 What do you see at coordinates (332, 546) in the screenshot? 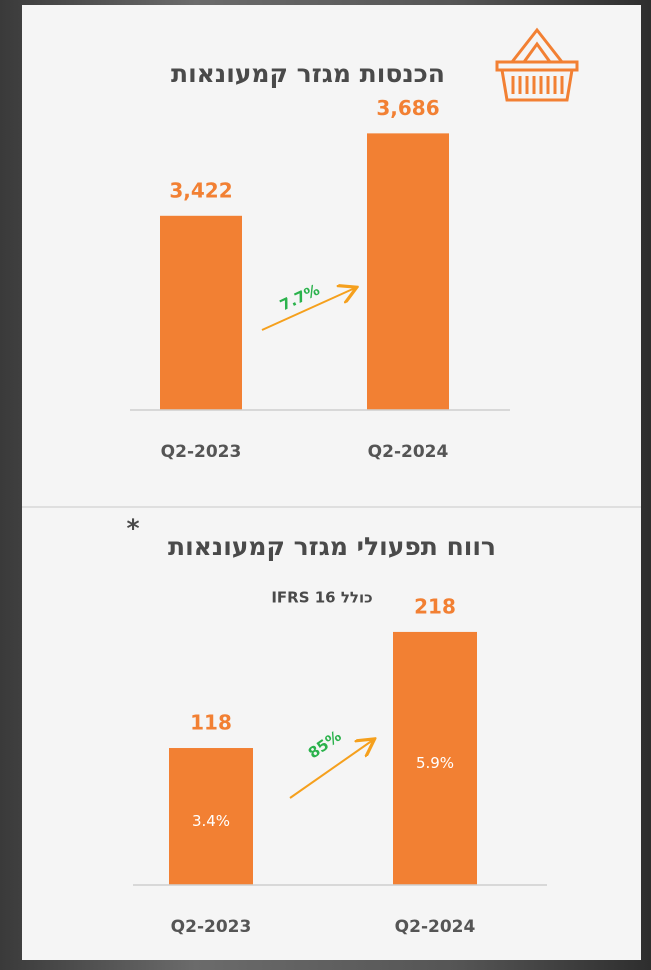
I see `chart-title: רווח תפעולי מגזר קמעונאות` at bounding box center [332, 546].